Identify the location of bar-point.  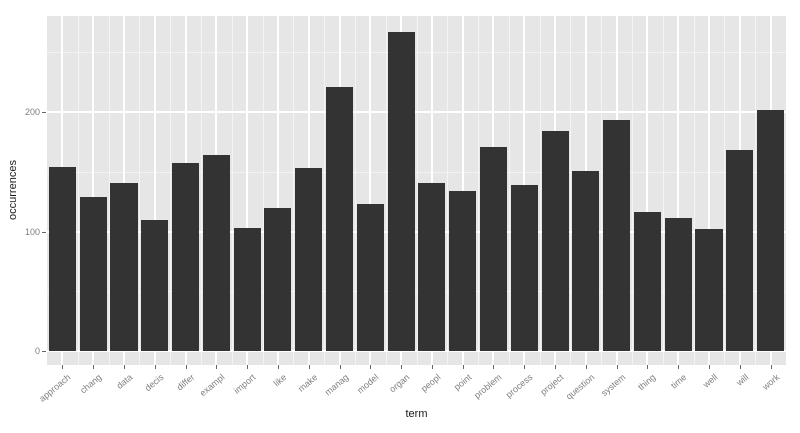
(463, 270).